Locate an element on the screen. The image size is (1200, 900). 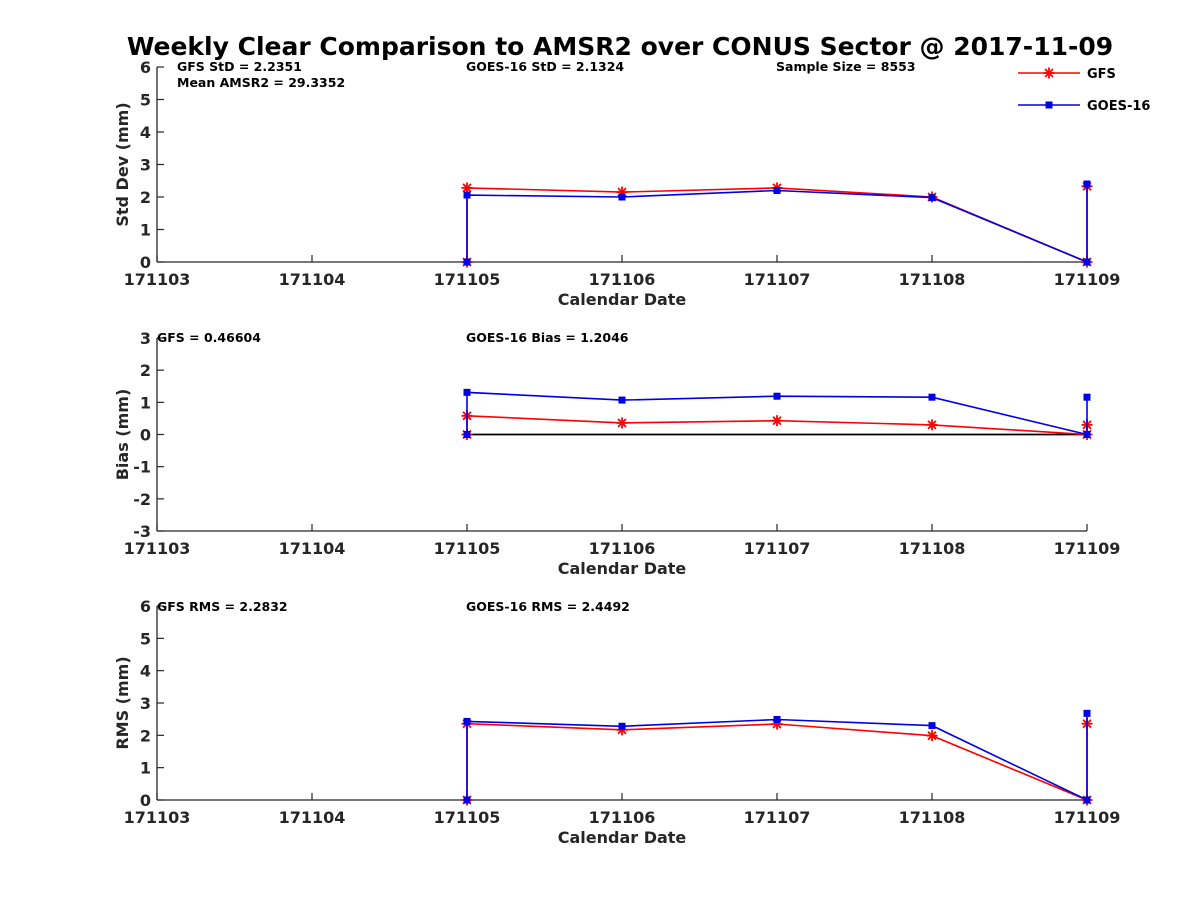
y-tick-label: -3 is located at coordinates (142, 531).